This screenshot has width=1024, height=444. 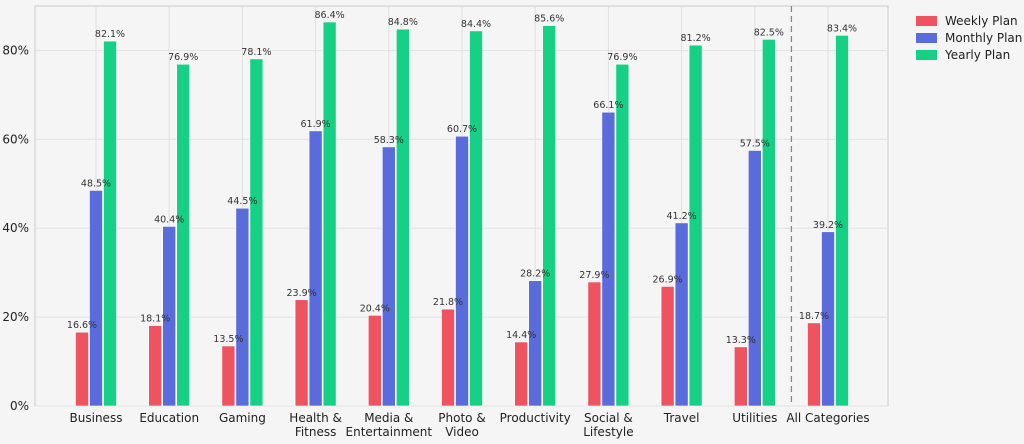 What do you see at coordinates (983, 38) in the screenshot?
I see `legend-label: Monthly Plan` at bounding box center [983, 38].